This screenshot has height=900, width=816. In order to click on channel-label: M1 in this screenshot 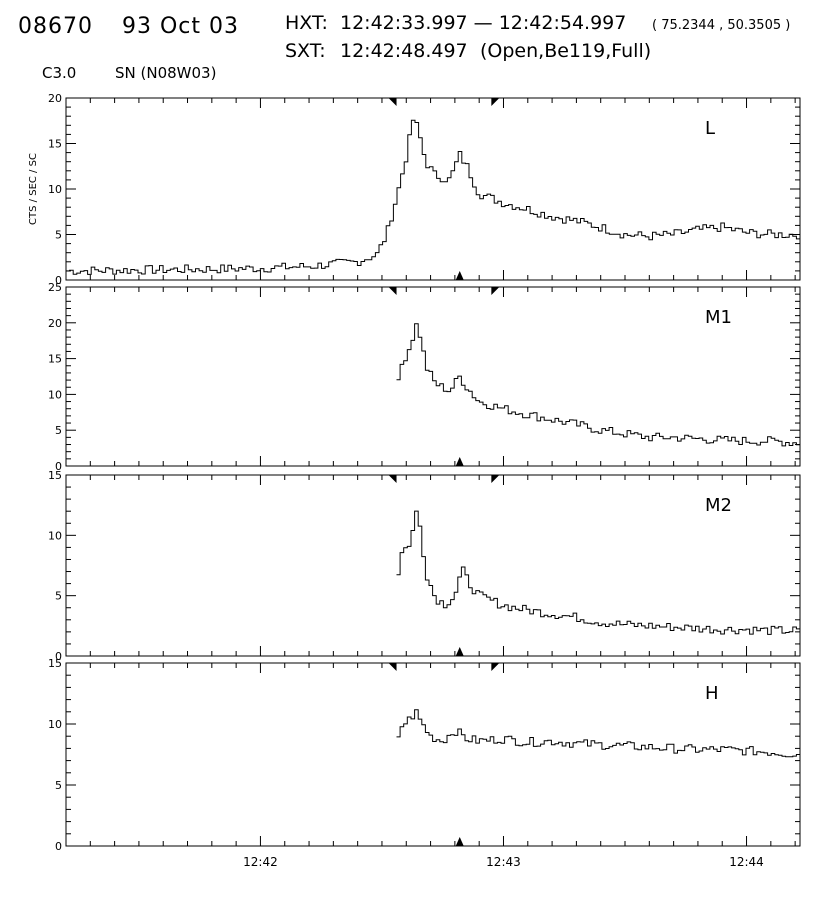, I will do `click(718, 317)`.